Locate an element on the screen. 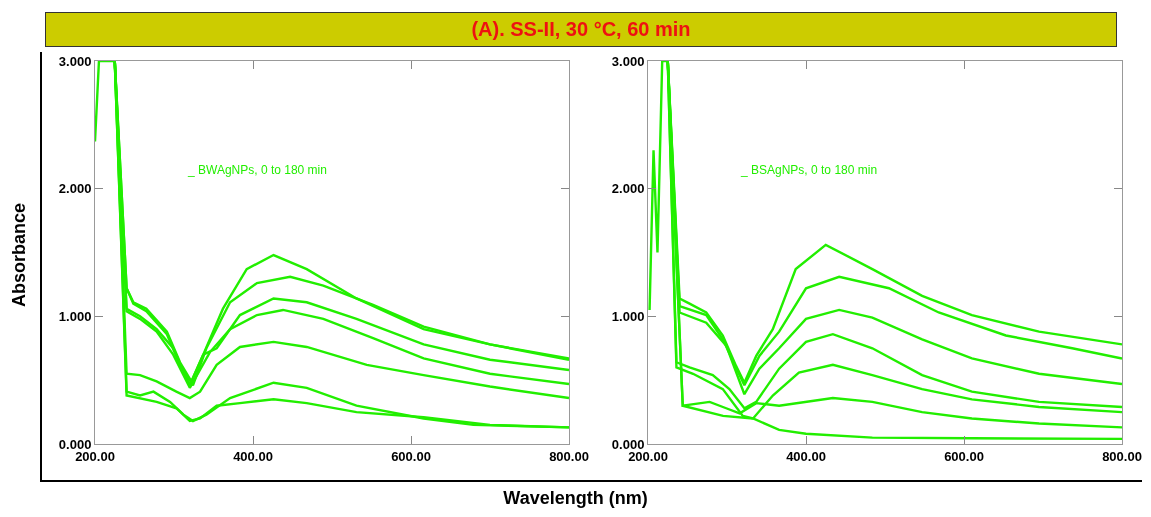 The height and width of the screenshot is (517, 1151). annotation: _ BWAgNPs, 0 to 180 min is located at coordinates (257, 170).